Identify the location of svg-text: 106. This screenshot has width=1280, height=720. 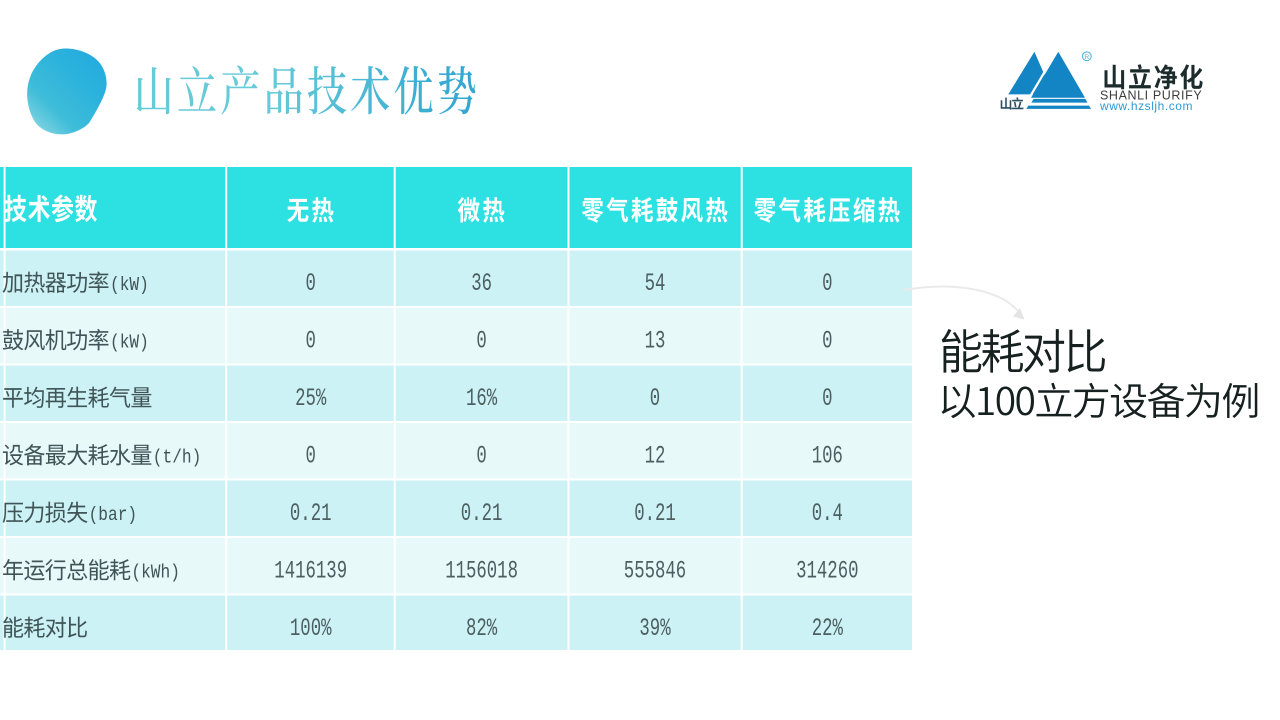
(827, 456).